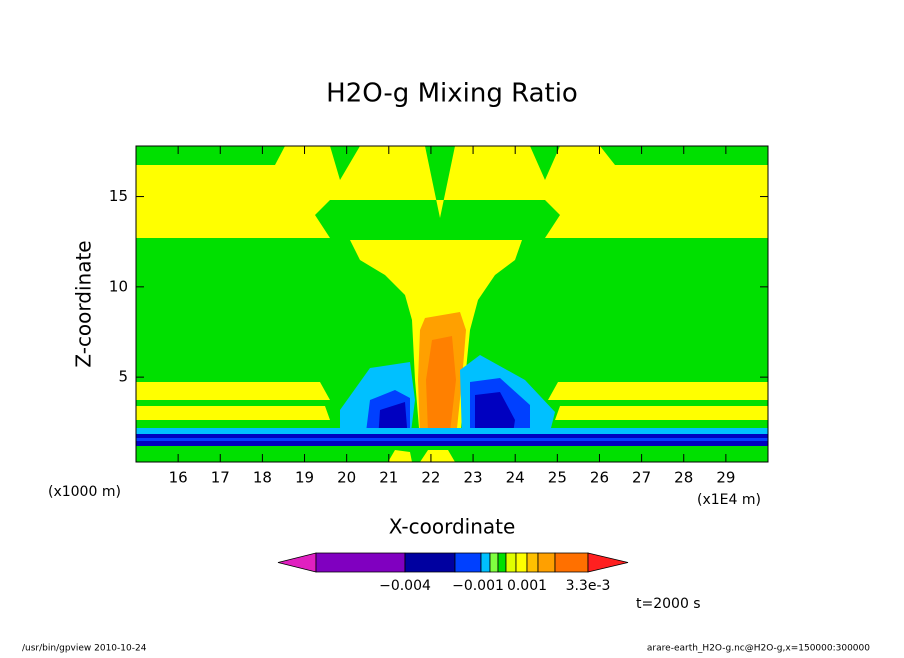  What do you see at coordinates (729, 500) in the screenshot?
I see `x-unit: (x1E4 m)` at bounding box center [729, 500].